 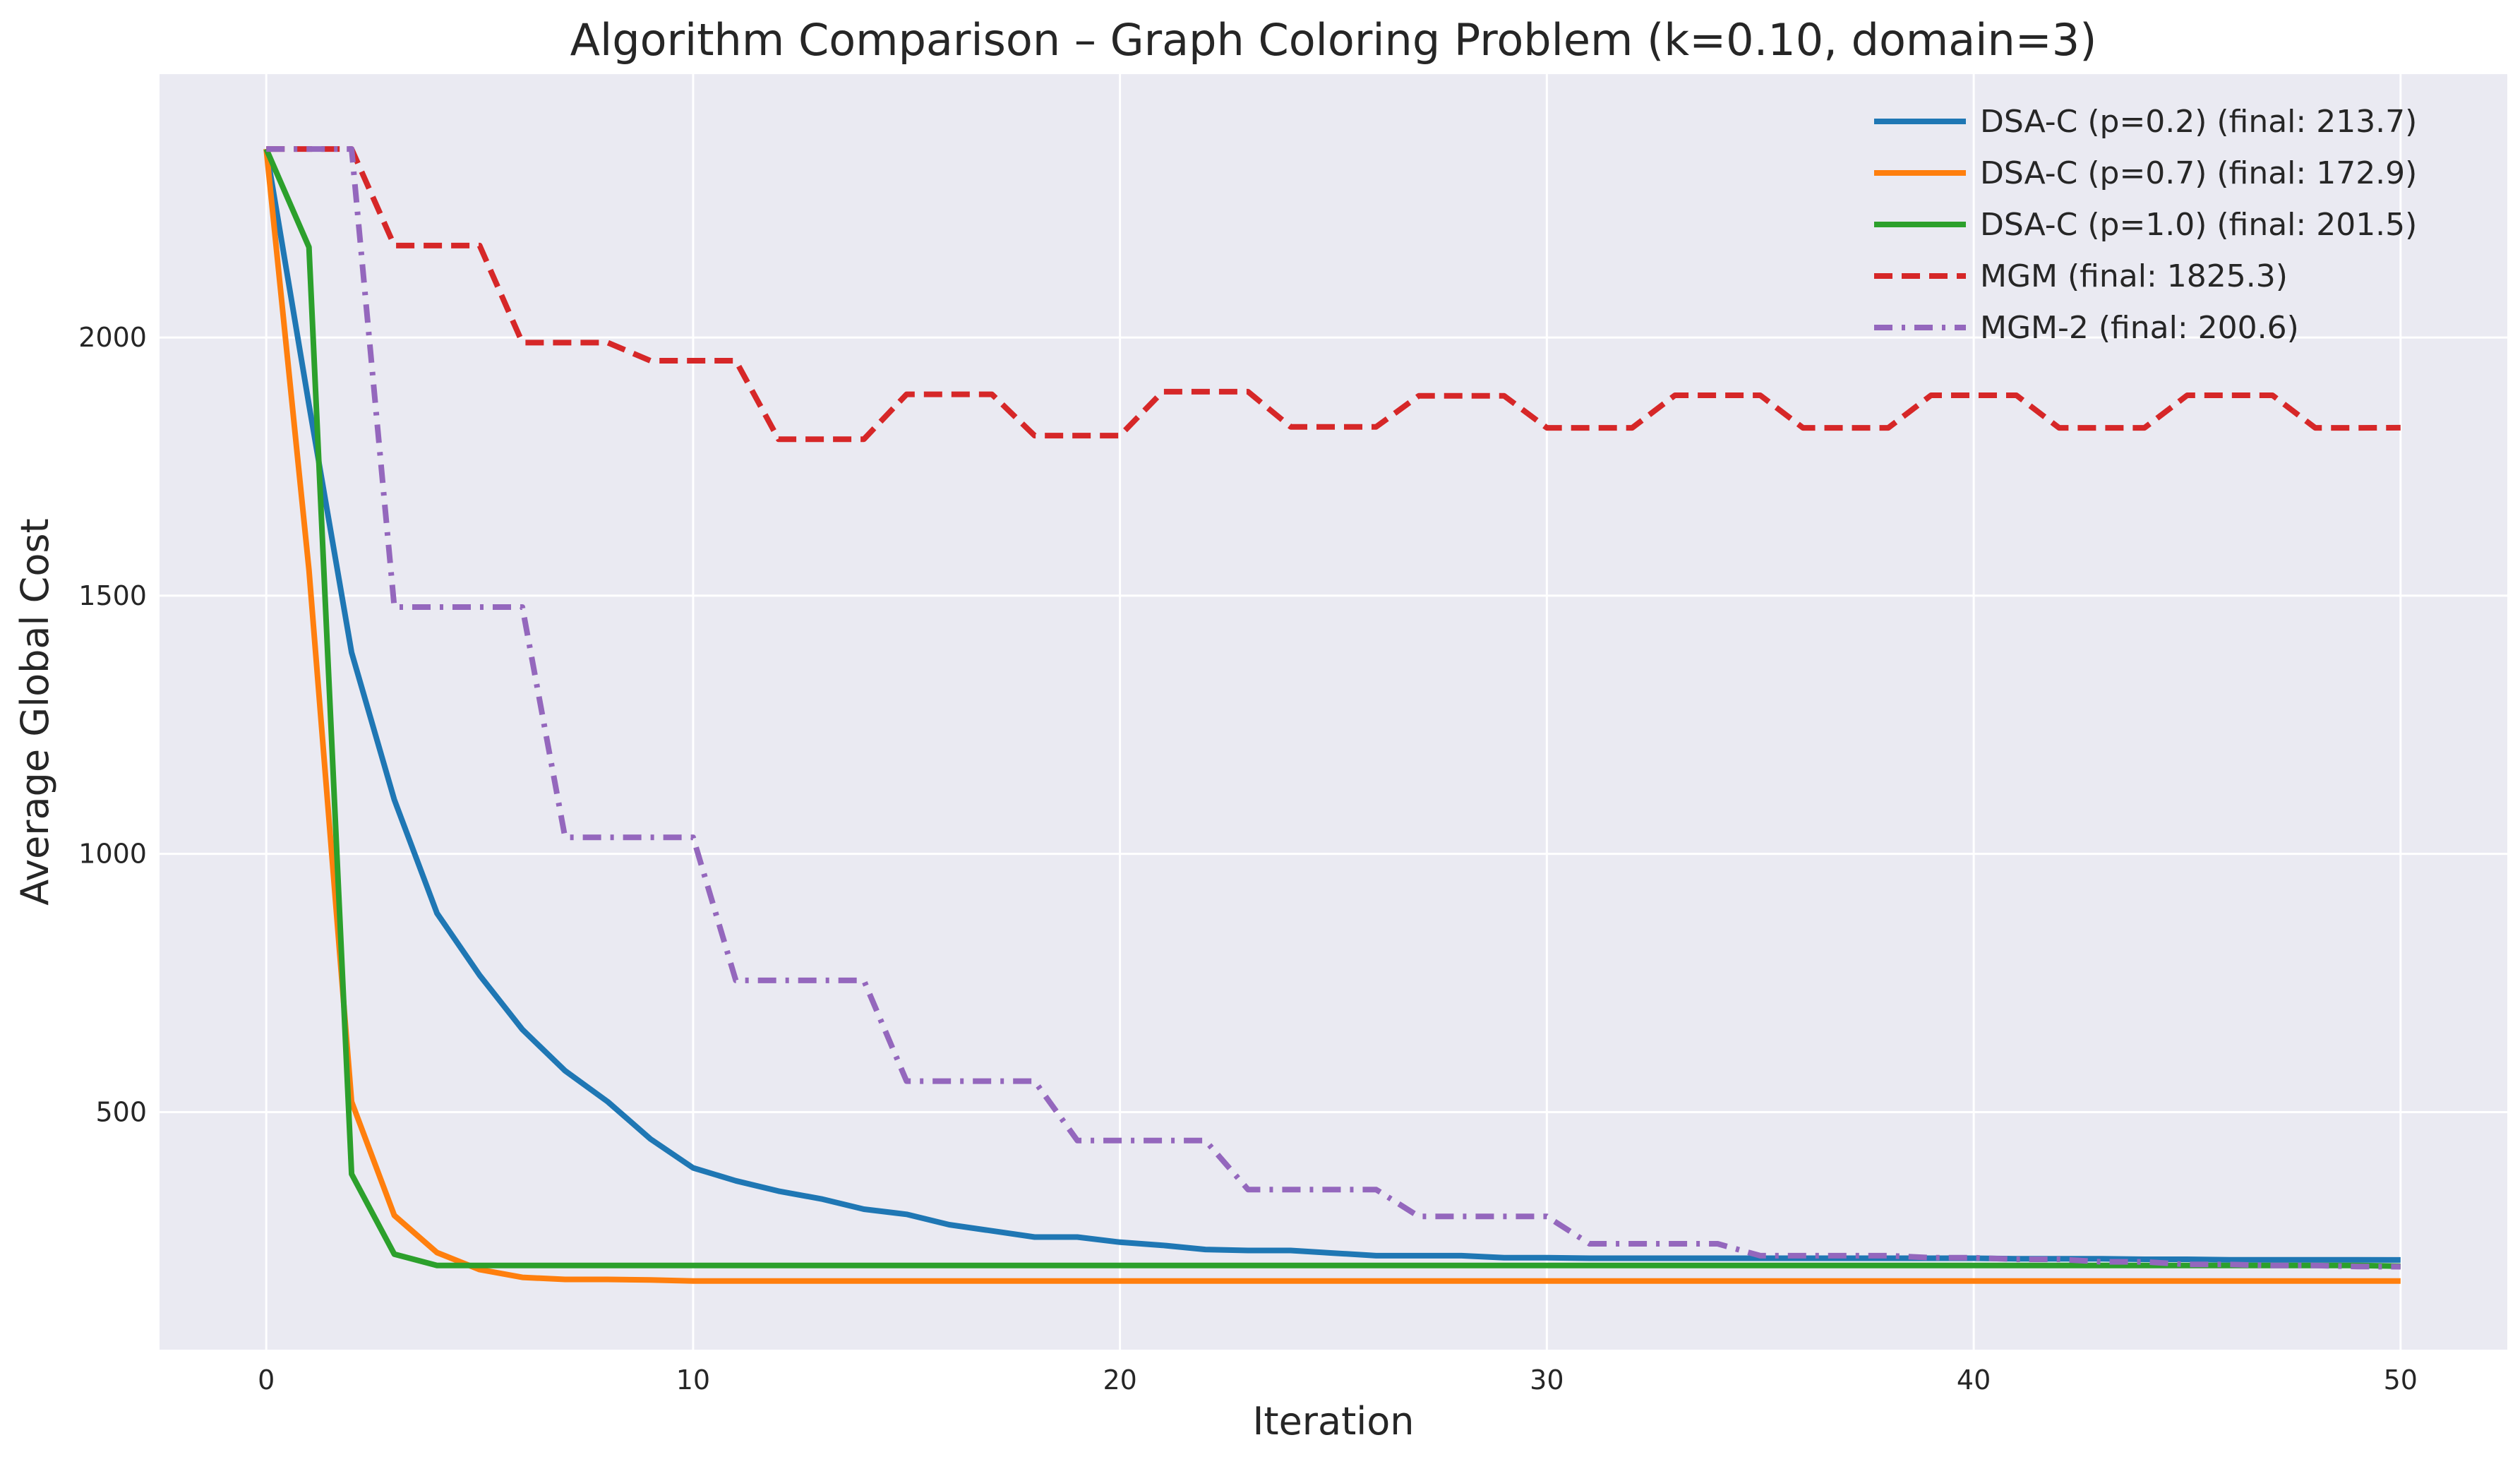 What do you see at coordinates (2199, 173) in the screenshot?
I see `legend-entry-label: DSA-C (p=0.7) (final: 172.9)` at bounding box center [2199, 173].